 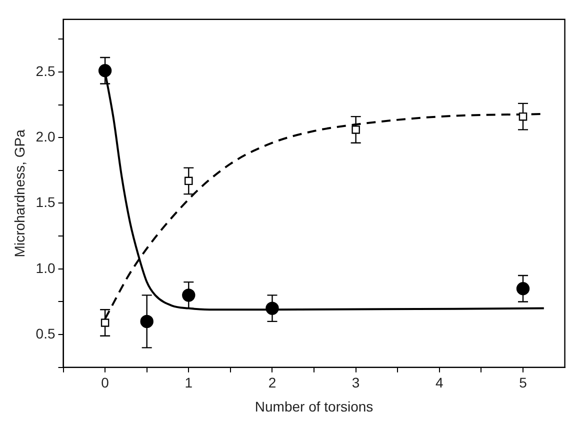 I want to click on y-tick-label: 0.5, so click(x=46, y=333).